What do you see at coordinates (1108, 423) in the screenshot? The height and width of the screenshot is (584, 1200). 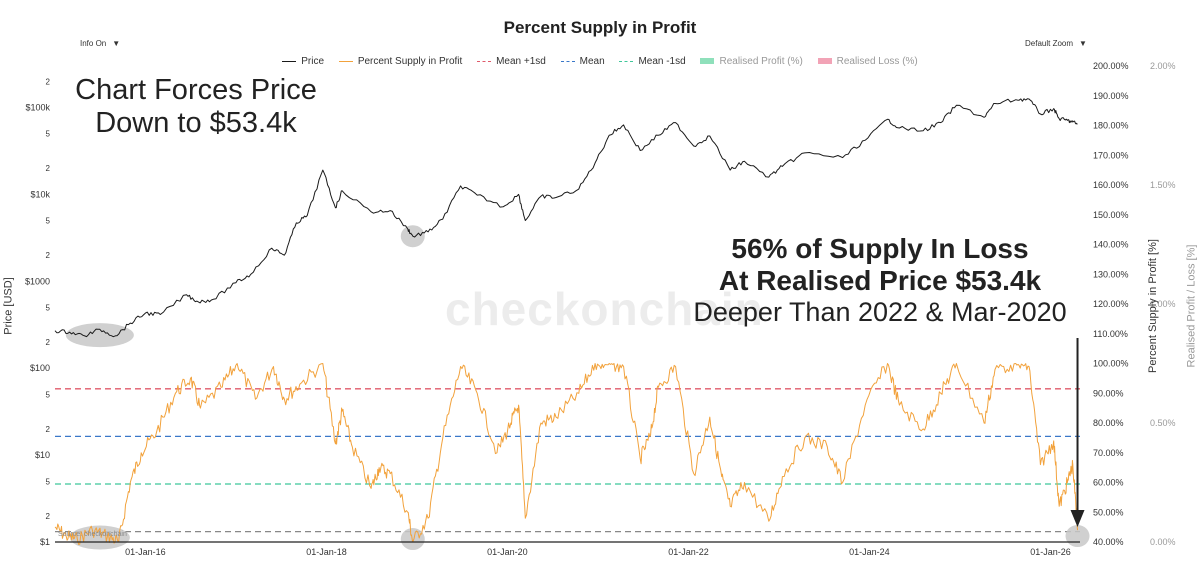 I see `y-tick-label-right: 80.00%` at bounding box center [1108, 423].